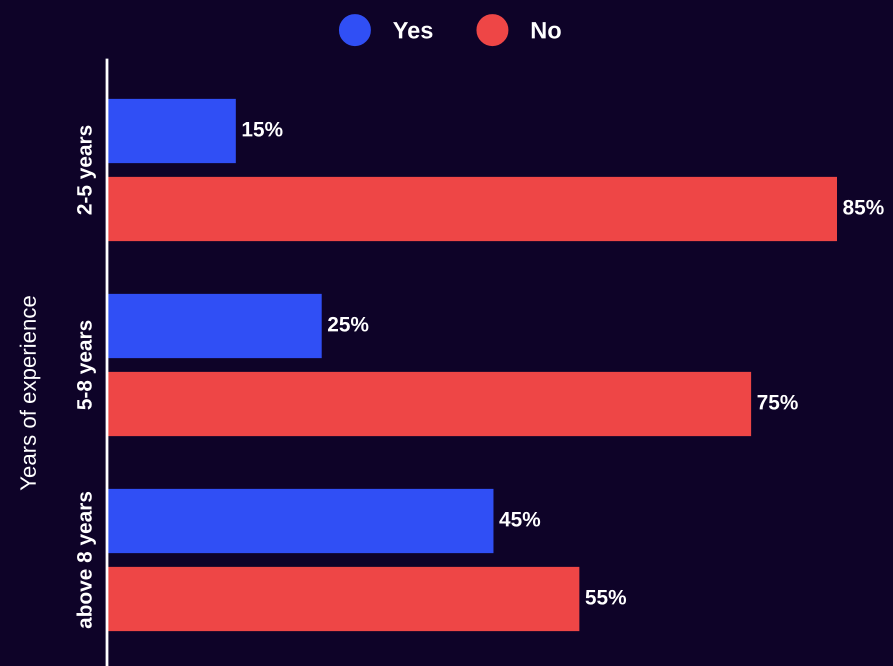 The image size is (893, 666). Describe the element at coordinates (86, 365) in the screenshot. I see `y-tick-label: 5-8 years` at that location.